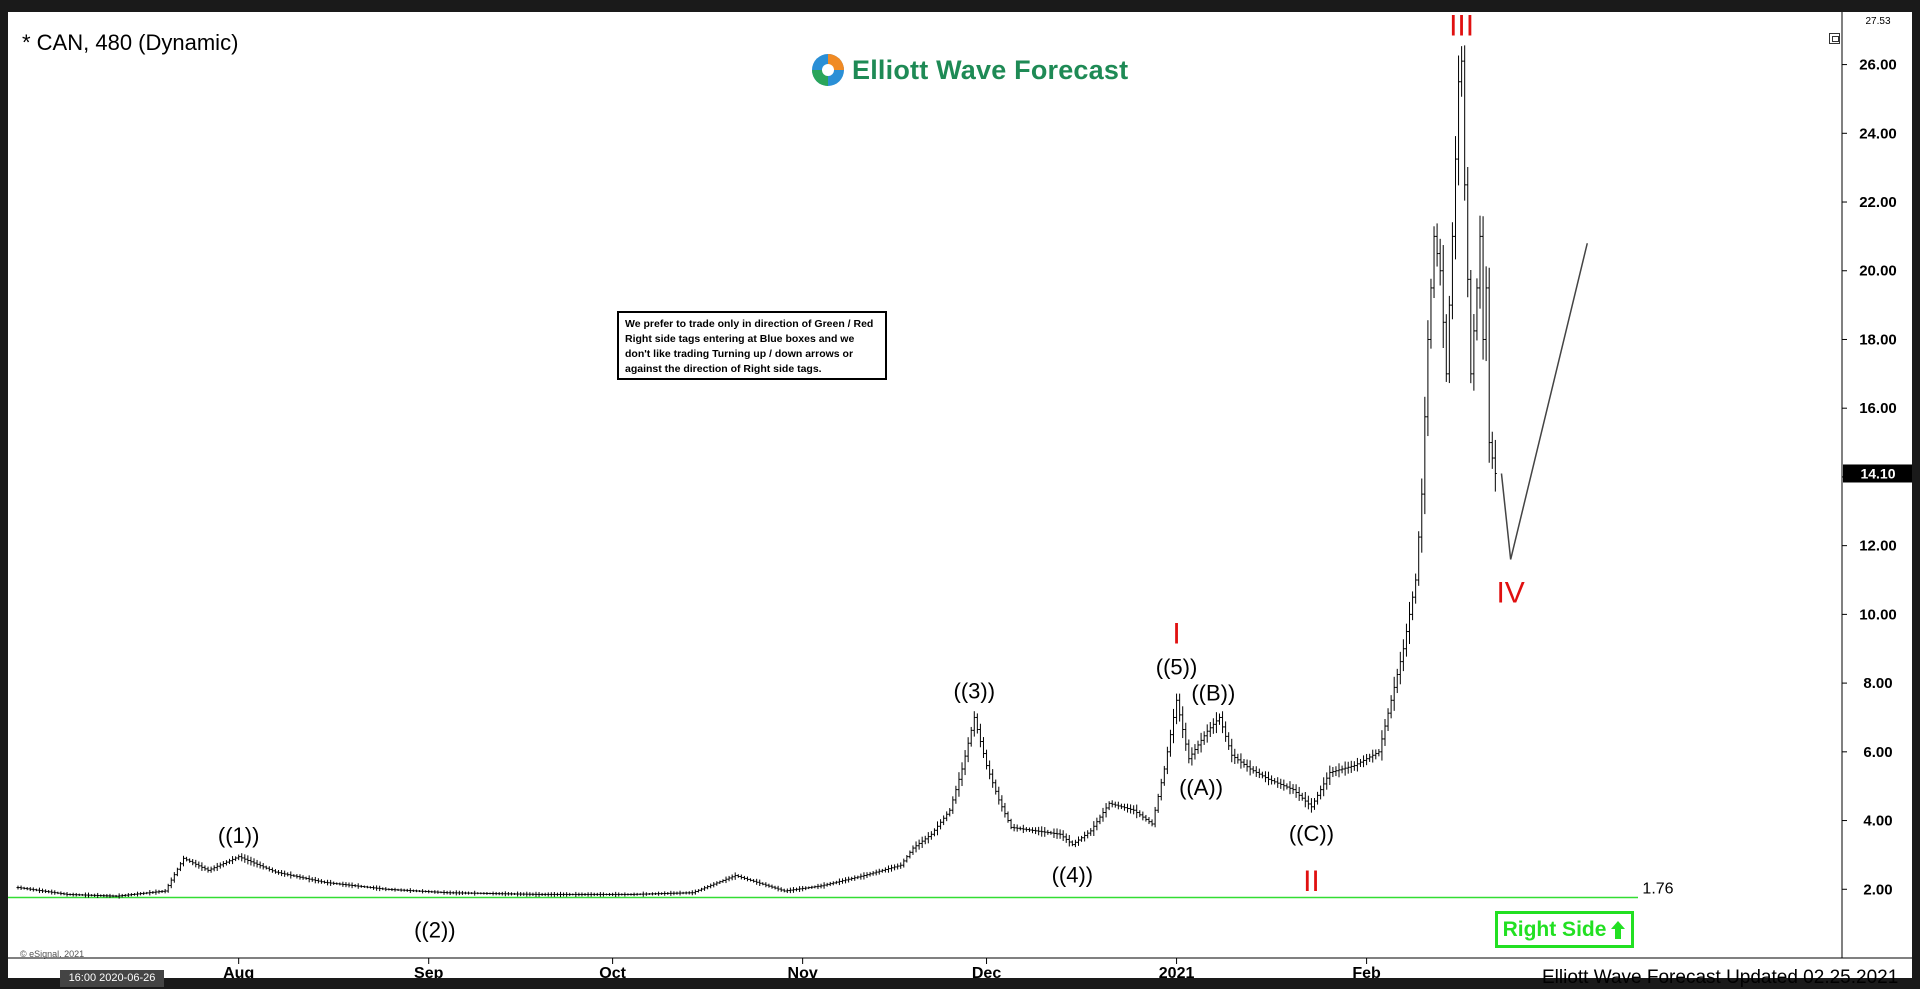 The height and width of the screenshot is (989, 1920). I want to click on logo-text: Elliott Wave Forecast, so click(990, 69).